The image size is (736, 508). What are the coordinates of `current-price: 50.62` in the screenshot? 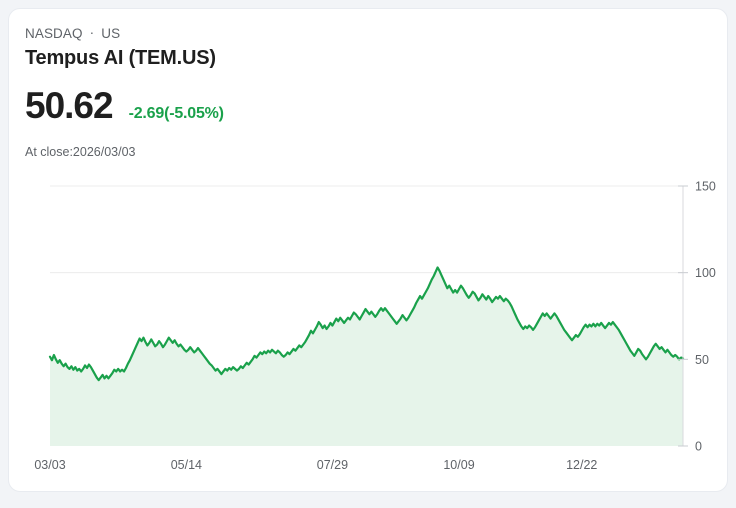 It's located at (69, 105).